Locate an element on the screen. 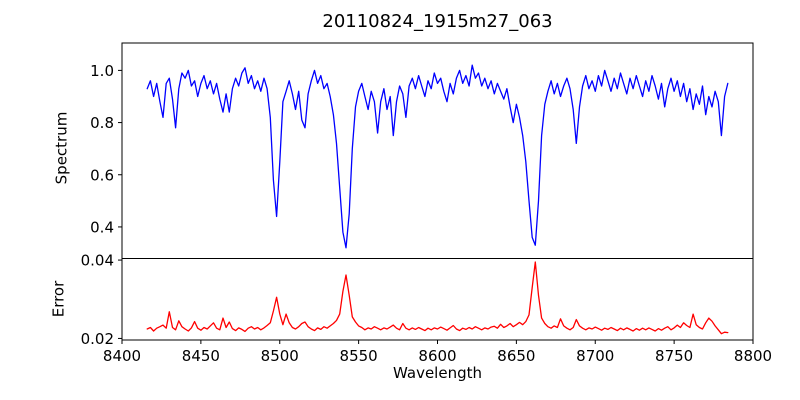 The height and width of the screenshot is (400, 800). error-series-line is located at coordinates (437, 298).